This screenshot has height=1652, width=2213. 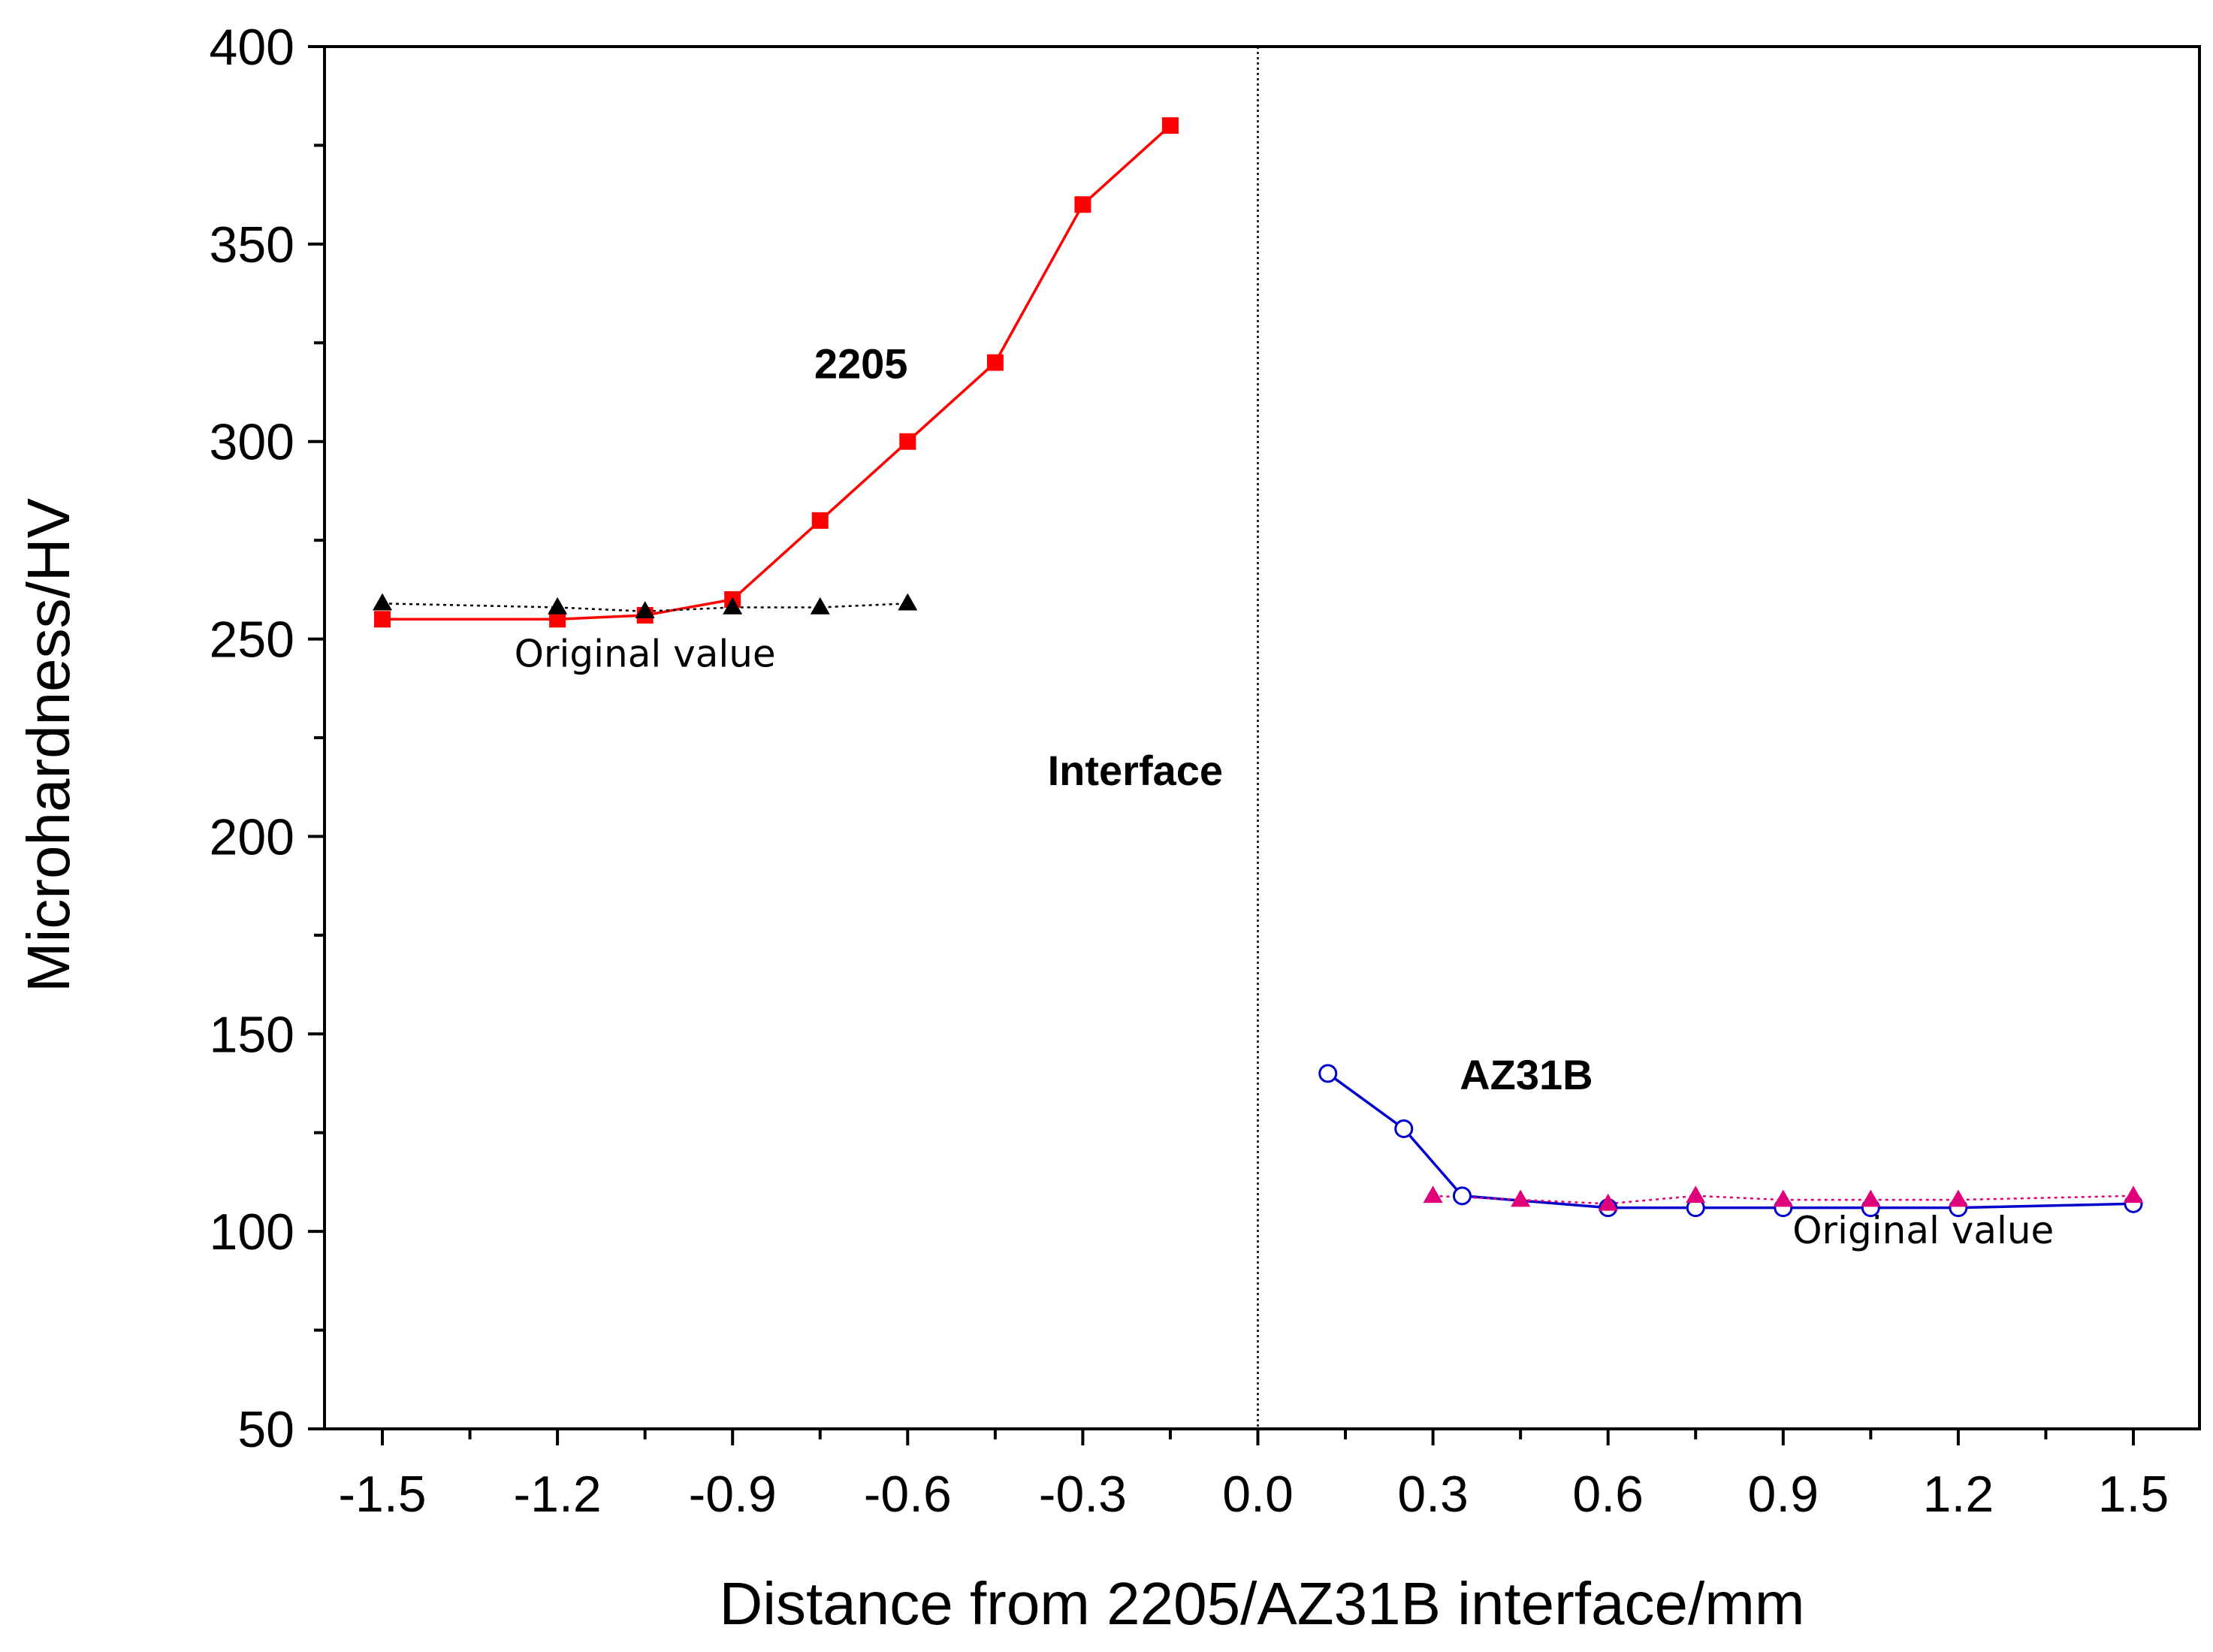 I want to click on x-tick-label: 1.5, so click(x=2134, y=1495).